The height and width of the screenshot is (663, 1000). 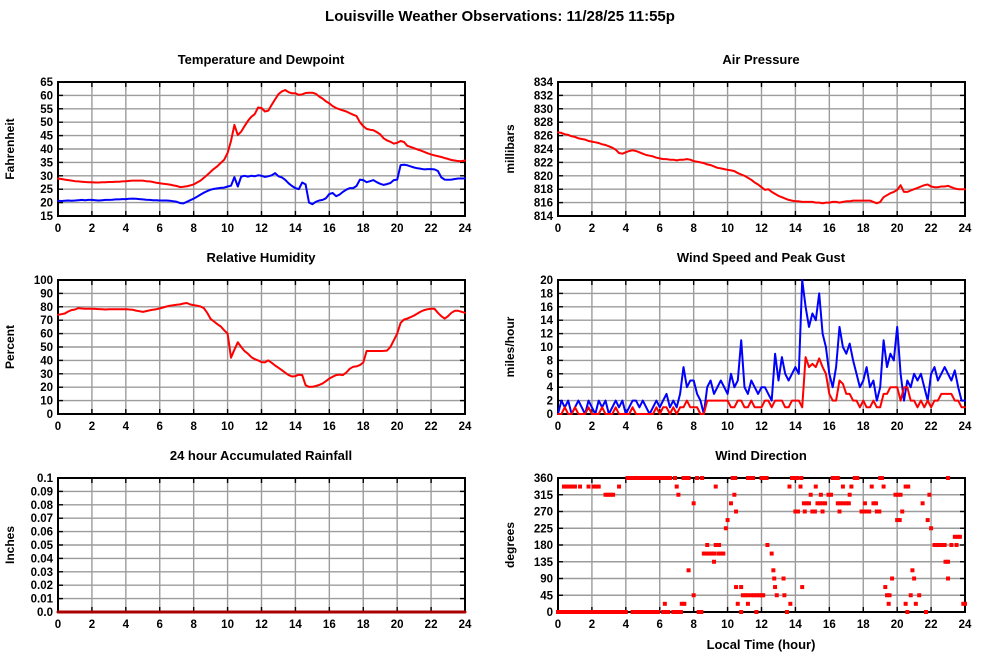 What do you see at coordinates (42, 546) in the screenshot?
I see `svg-text: 0.05` at bounding box center [42, 546].